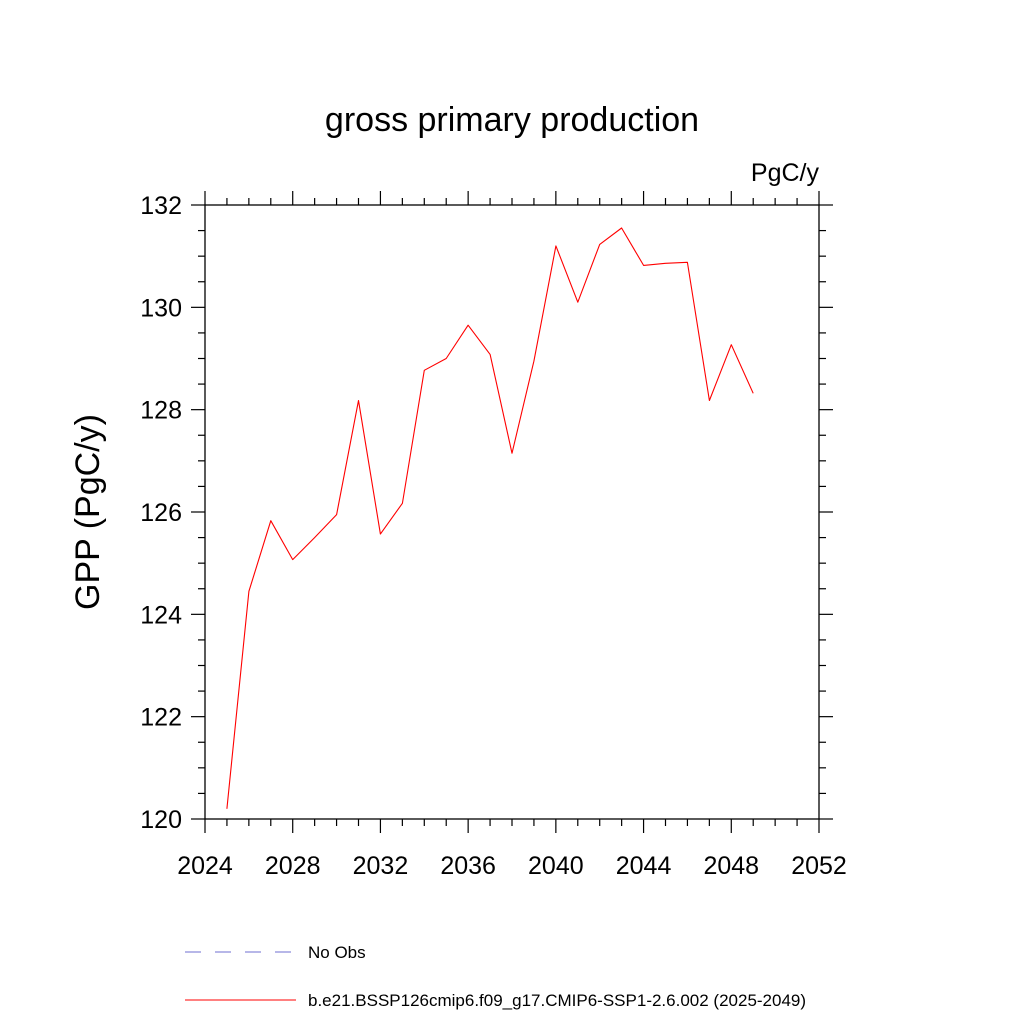 This screenshot has height=1024, width=1024. What do you see at coordinates (205, 866) in the screenshot?
I see `x-tick-label: 2024` at bounding box center [205, 866].